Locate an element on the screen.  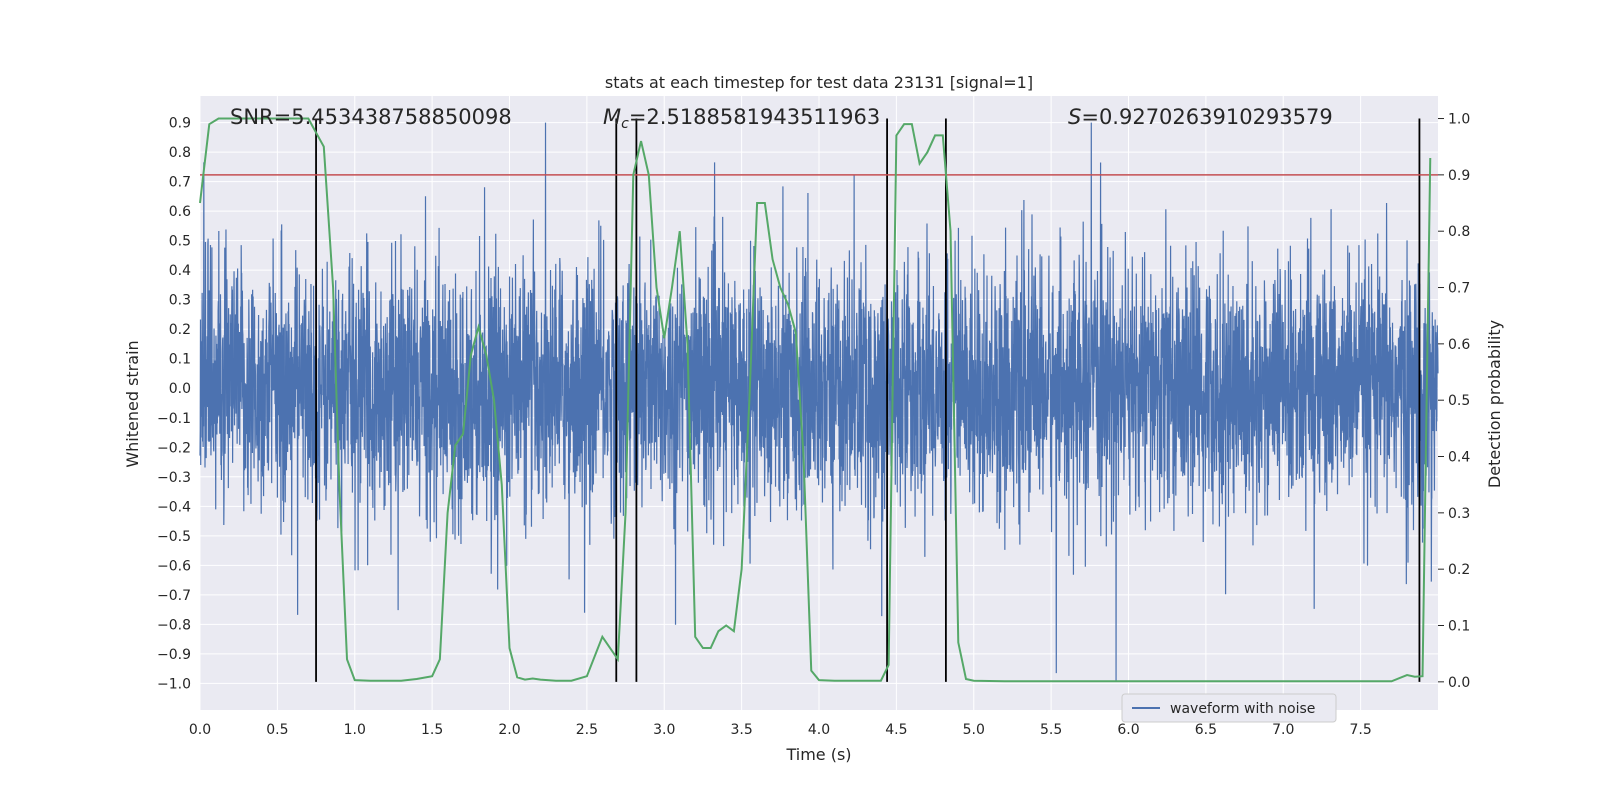
y-axis-label: Whitened strain is located at coordinates (132, 403).